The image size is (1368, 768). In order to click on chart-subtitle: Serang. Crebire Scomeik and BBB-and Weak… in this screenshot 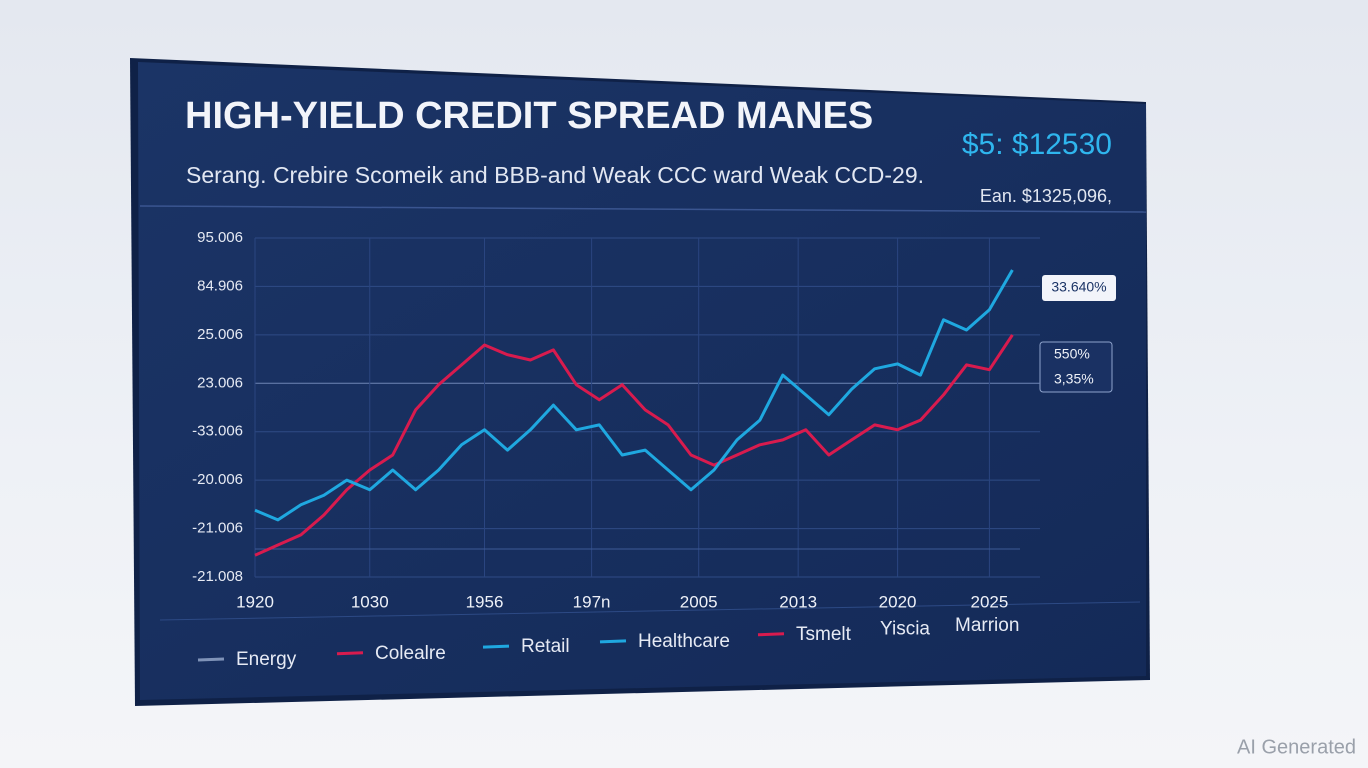, I will do `click(555, 175)`.